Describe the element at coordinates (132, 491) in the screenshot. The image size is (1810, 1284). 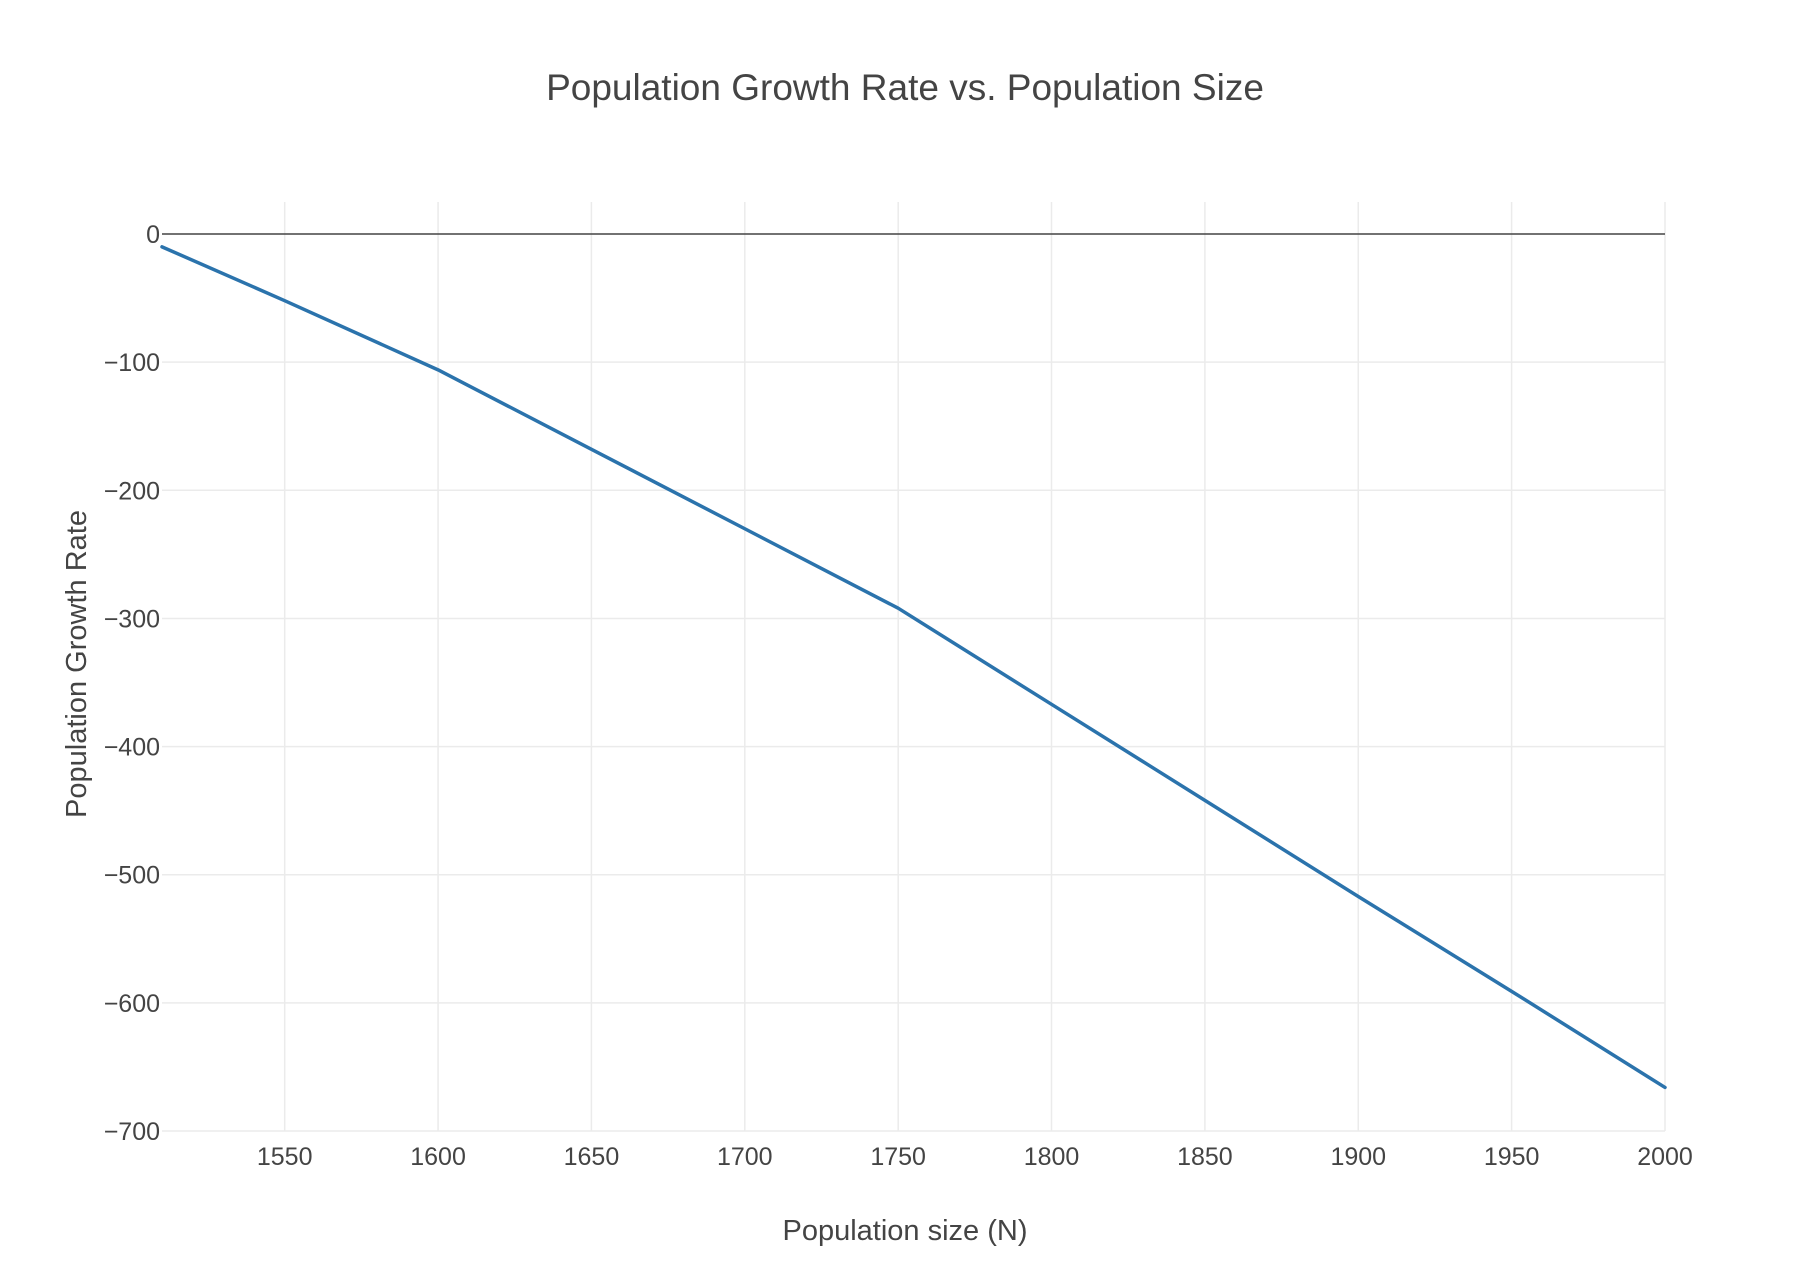
I see `y-tick-label: −200` at that location.